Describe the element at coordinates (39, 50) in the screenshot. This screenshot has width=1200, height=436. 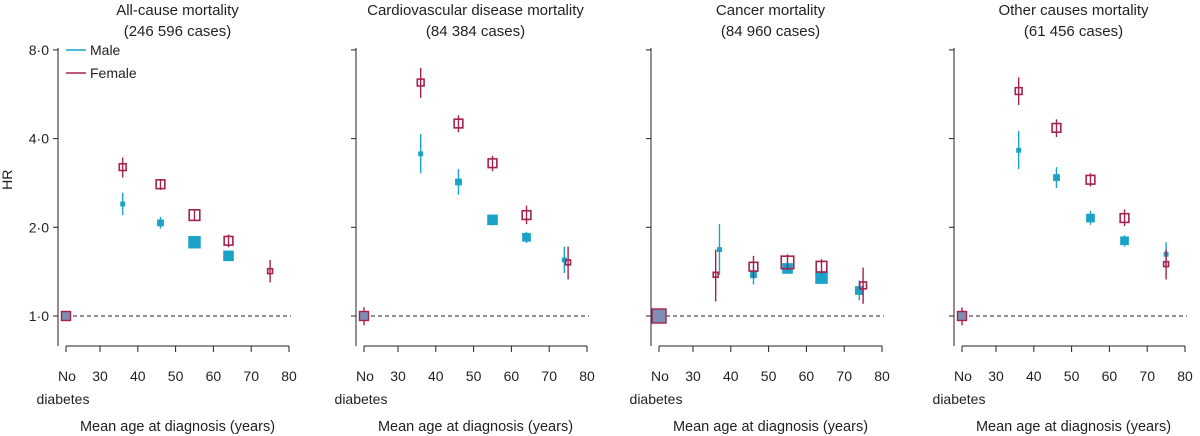
I see `y-tick-label: 8·0` at that location.